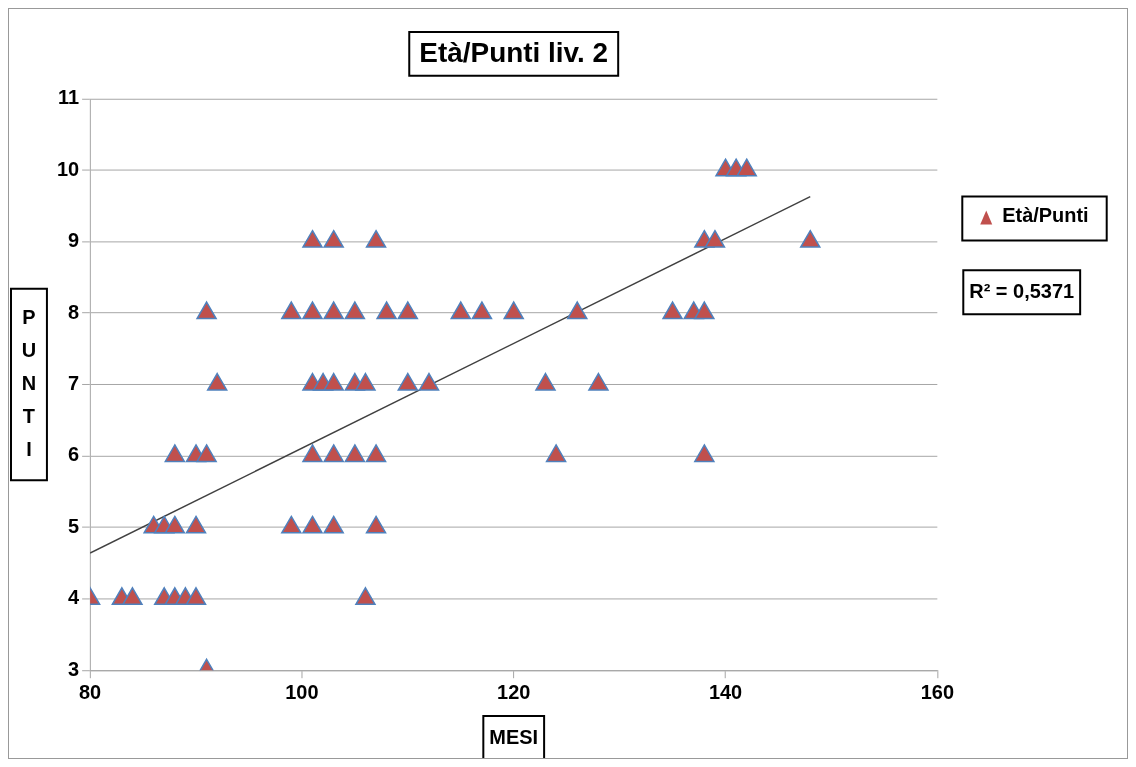  I want to click on y-tick-label: 3, so click(74, 668).